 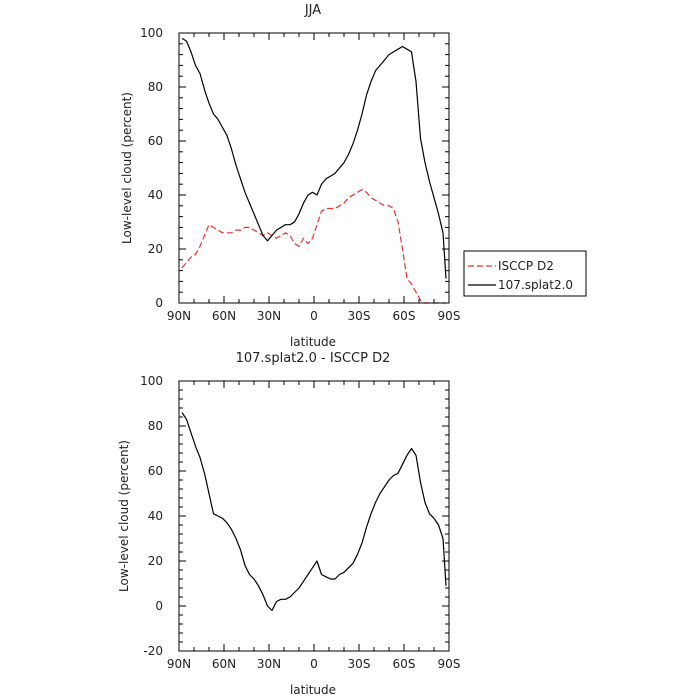 I want to click on y-tick-label: -20, so click(x=153, y=651).